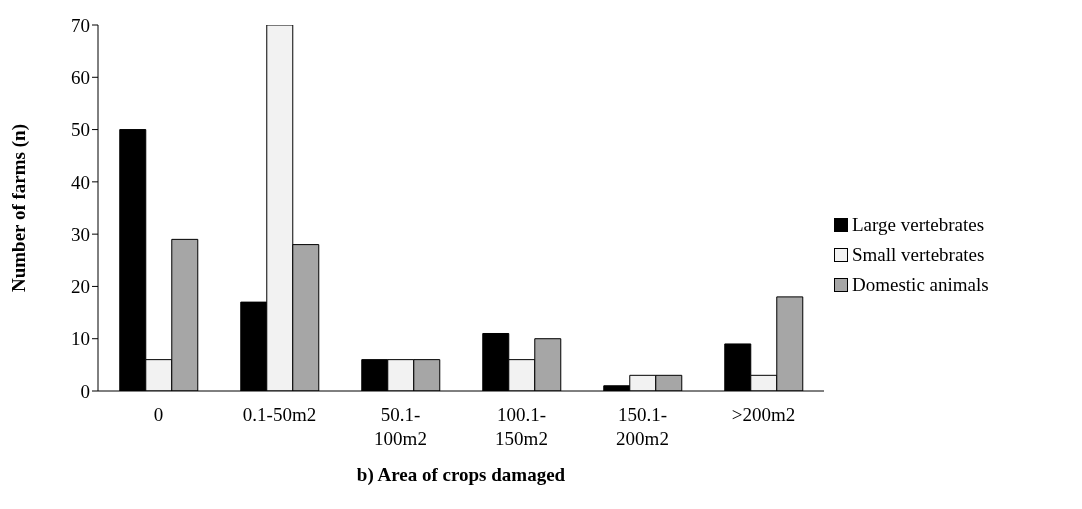  What do you see at coordinates (279, 414) in the screenshot?
I see `x-tick-label: 0.1-50m2` at bounding box center [279, 414].